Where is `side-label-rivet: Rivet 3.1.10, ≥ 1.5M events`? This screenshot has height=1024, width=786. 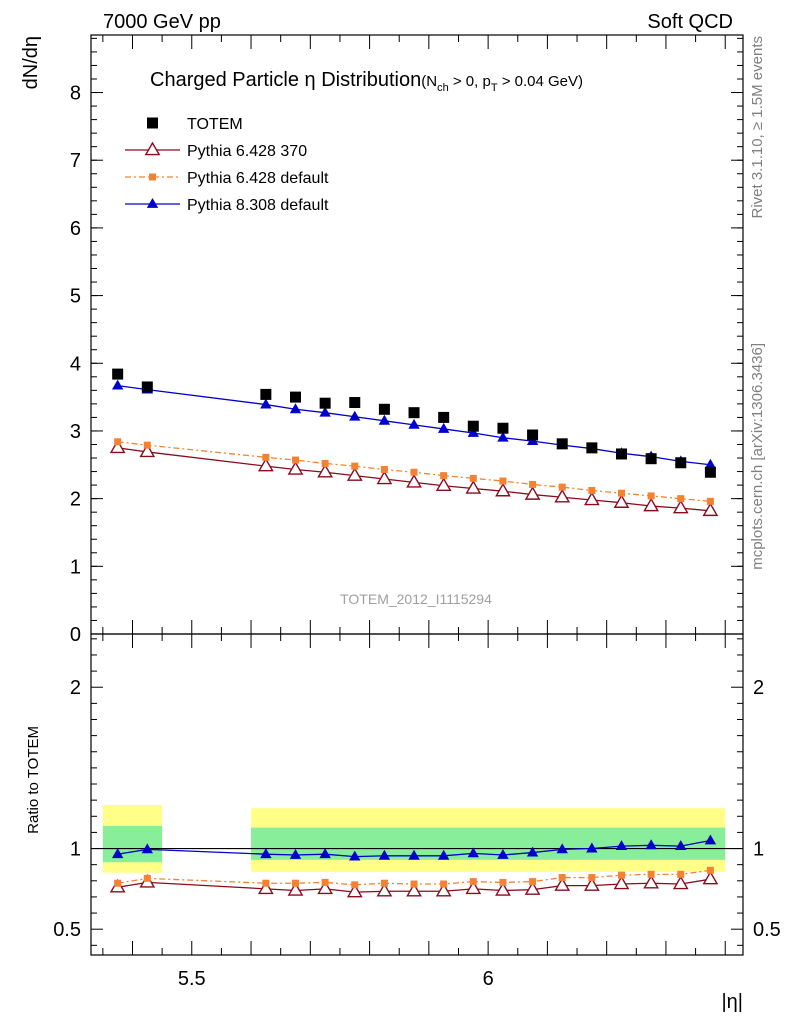
side-label-rivet: Rivet 3.1.10, ≥ 1.5M events is located at coordinates (757, 127).